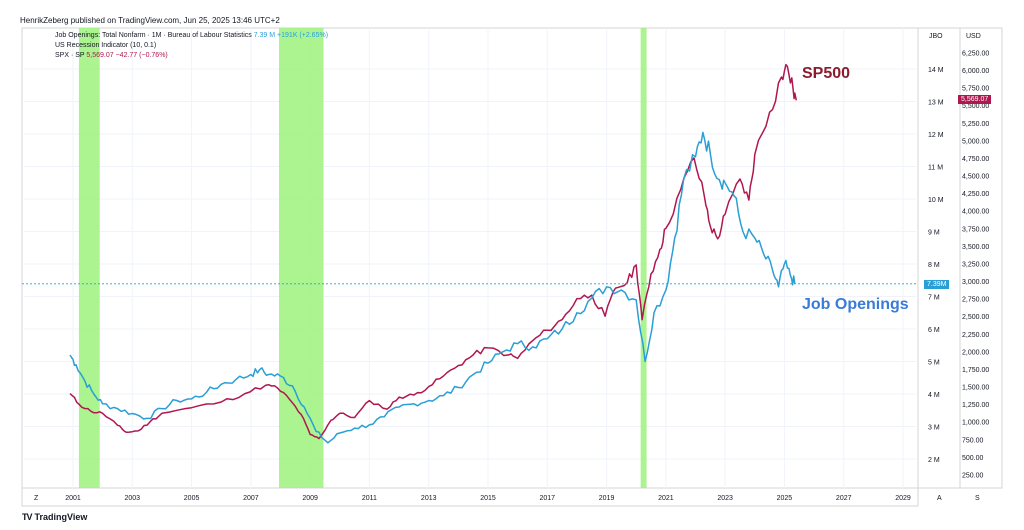 The image size is (1024, 530). I want to click on usd-tick-label: 4,500.00, so click(975, 177).